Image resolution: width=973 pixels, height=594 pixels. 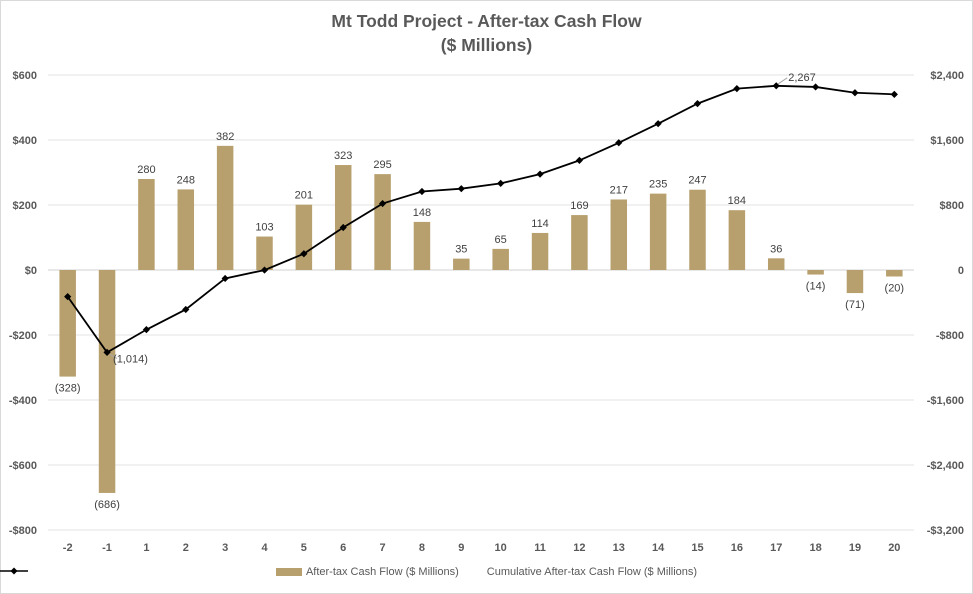 What do you see at coordinates (461, 548) in the screenshot?
I see `x-tick-label: 9` at bounding box center [461, 548].